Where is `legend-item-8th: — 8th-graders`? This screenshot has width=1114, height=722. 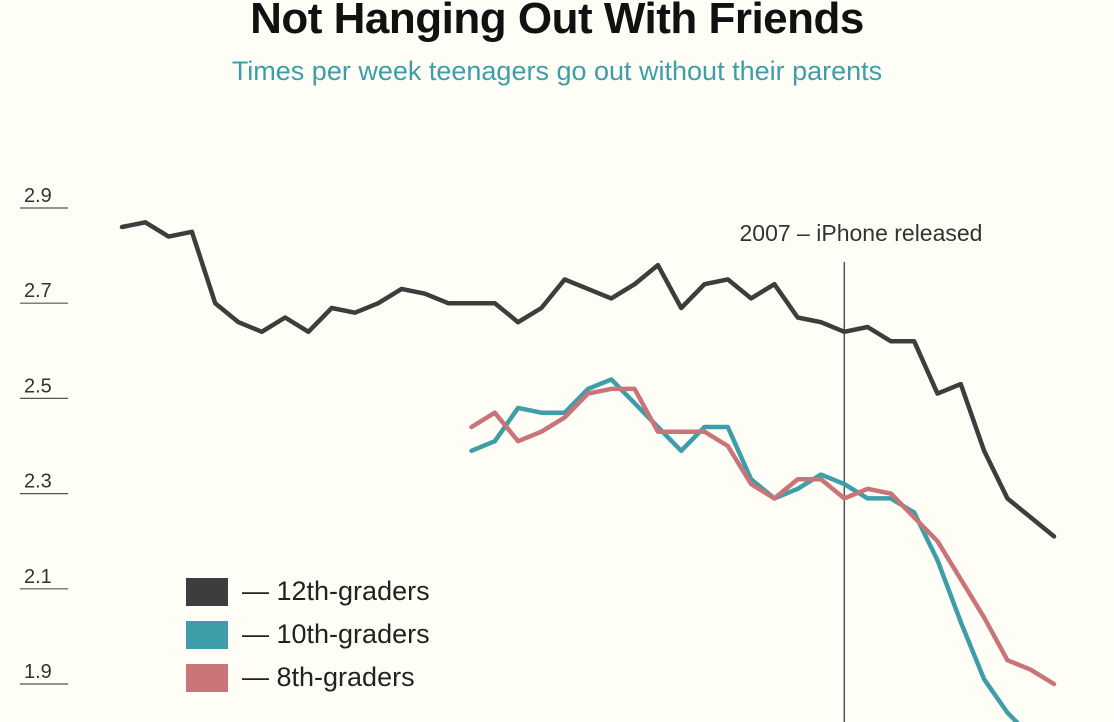 legend-item-8th: — 8th-graders is located at coordinates (308, 677).